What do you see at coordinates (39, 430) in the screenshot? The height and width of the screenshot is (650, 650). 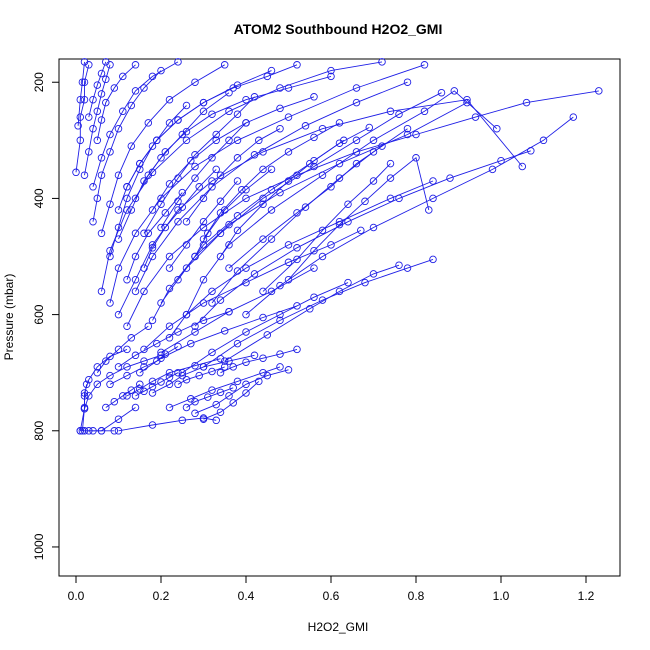 I see `y-tick-label: 800` at bounding box center [39, 430].